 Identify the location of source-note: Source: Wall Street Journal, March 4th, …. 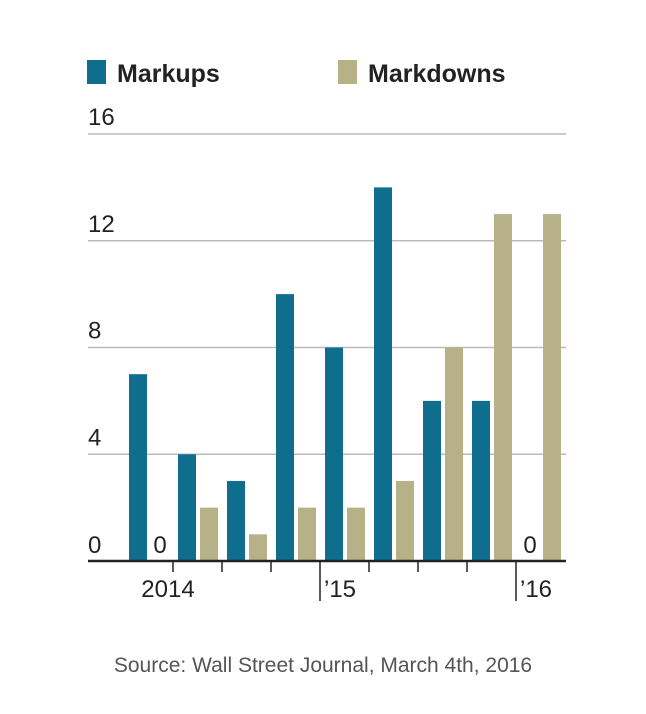
(323, 665).